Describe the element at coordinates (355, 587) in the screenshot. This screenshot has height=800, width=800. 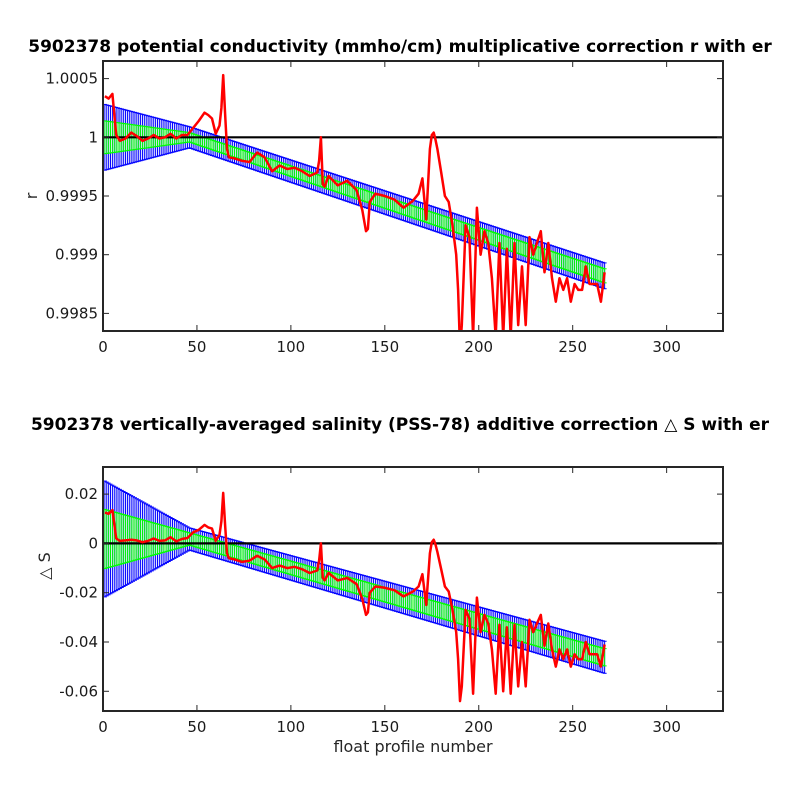
I see `error-bars-inner` at that location.